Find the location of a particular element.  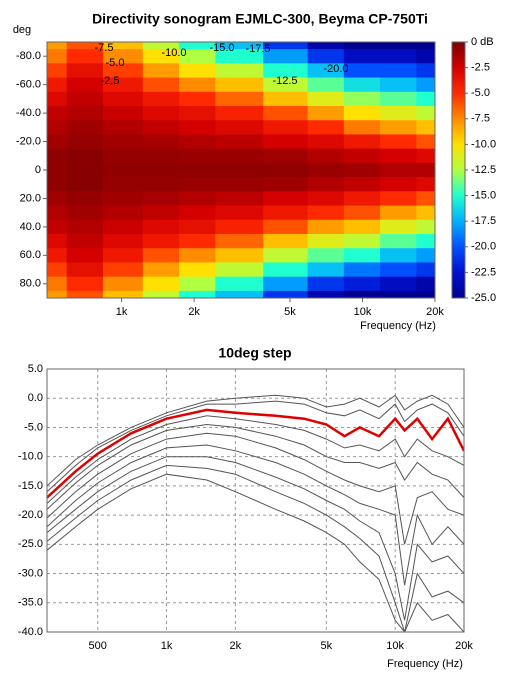

x-tick-label: 10k is located at coordinates (363, 312).